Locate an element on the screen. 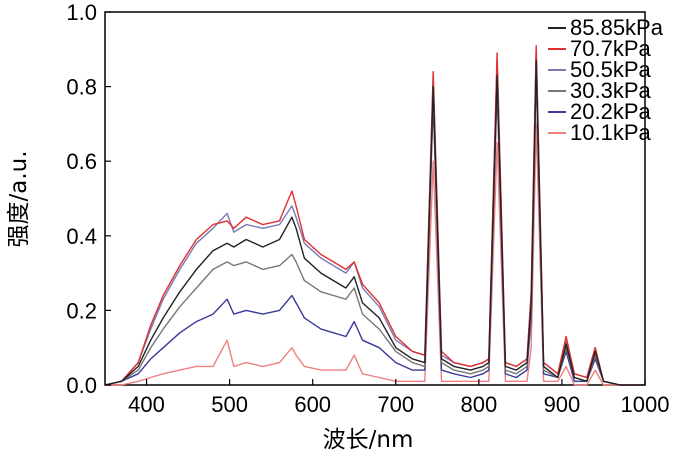 The width and height of the screenshot is (700, 457). y-tick-label: 0.2 is located at coordinates (81, 310).